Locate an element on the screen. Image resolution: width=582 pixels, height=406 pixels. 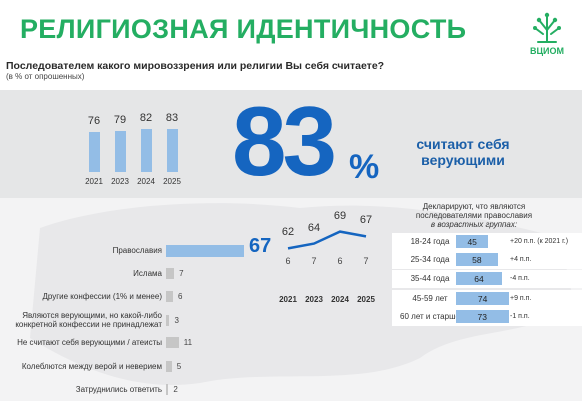
trend-year-label: 2025 is located at coordinates (172, 181).